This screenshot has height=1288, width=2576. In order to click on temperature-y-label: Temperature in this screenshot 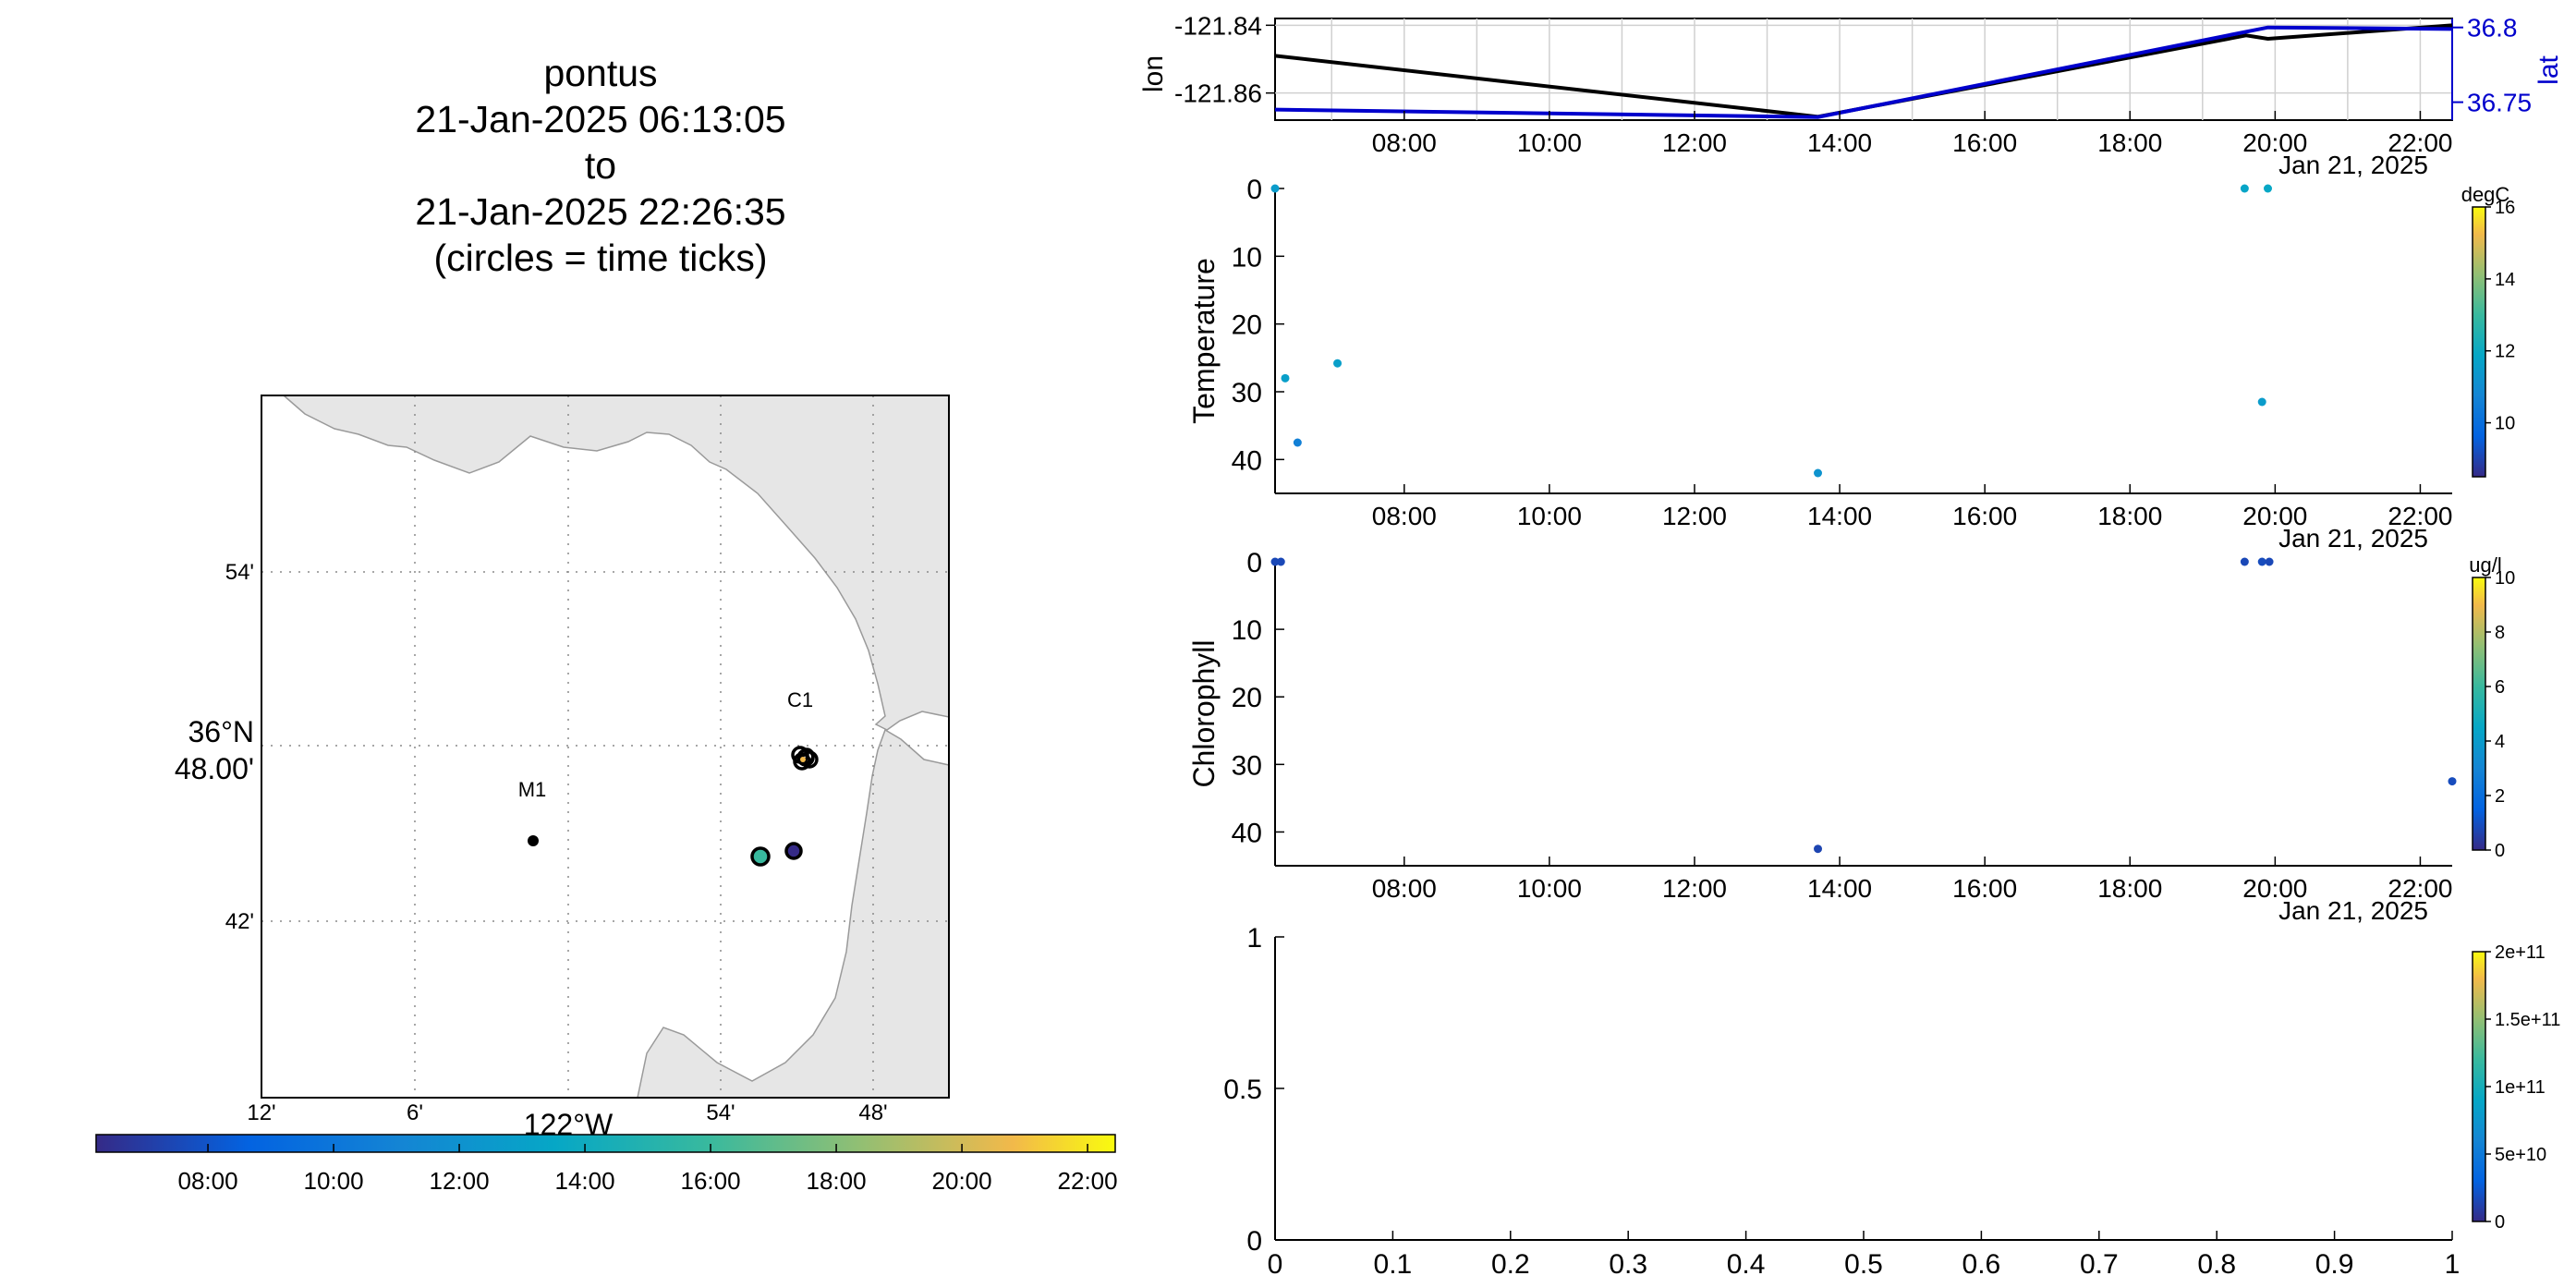, I will do `click(1204, 341)`.